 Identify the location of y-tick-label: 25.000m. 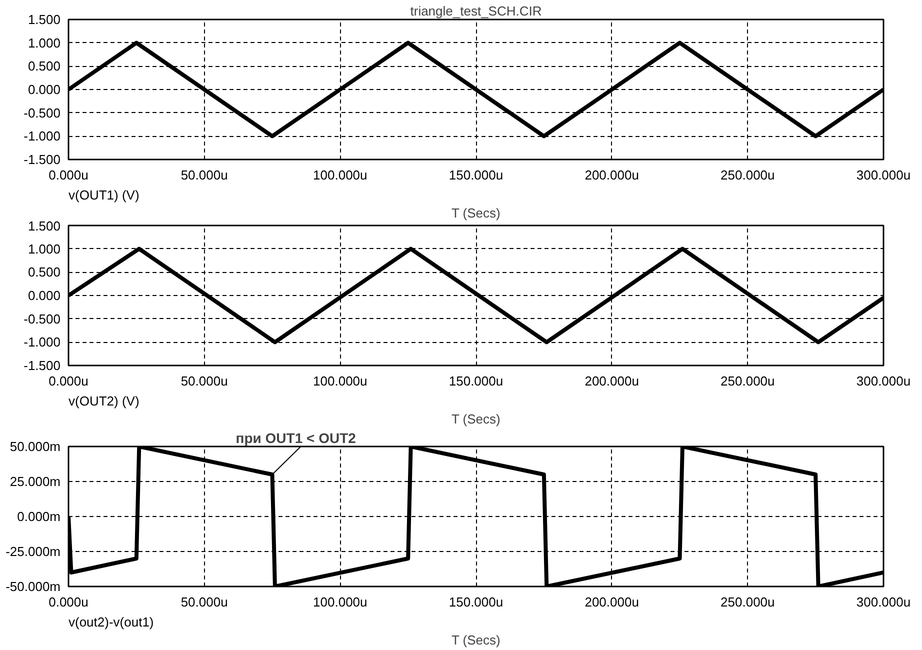
(35, 481).